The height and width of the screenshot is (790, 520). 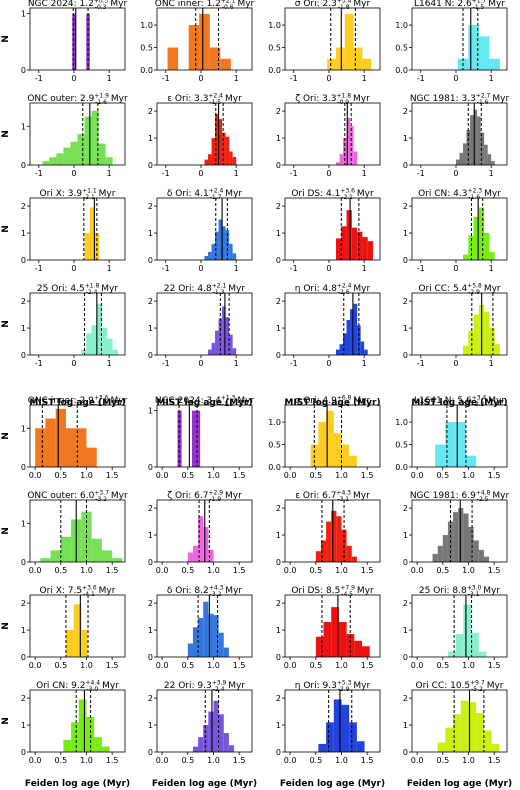 I want to click on panel-title: 22 Ori: 9.3+3.9 -2.4 Myr, so click(x=204, y=687).